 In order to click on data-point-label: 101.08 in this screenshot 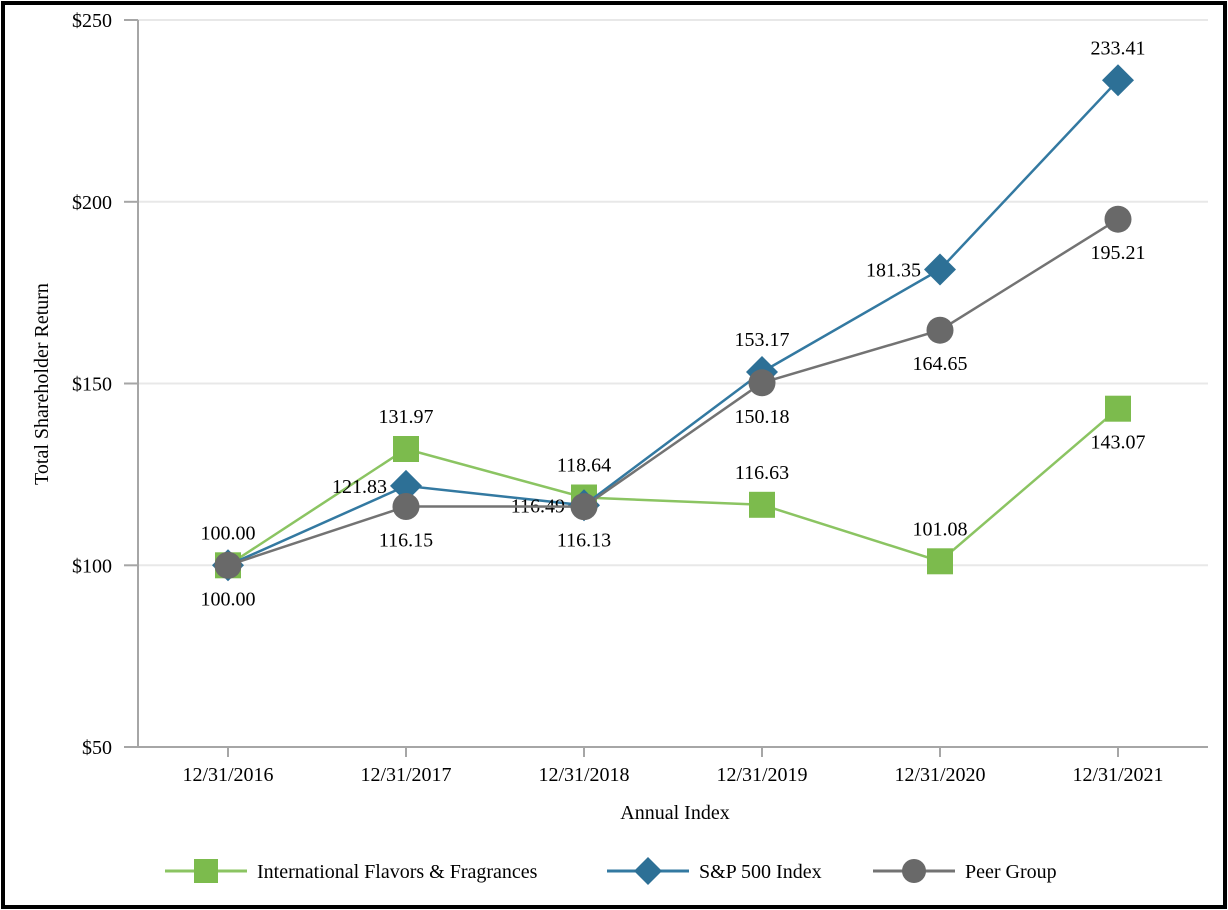, I will do `click(940, 529)`.